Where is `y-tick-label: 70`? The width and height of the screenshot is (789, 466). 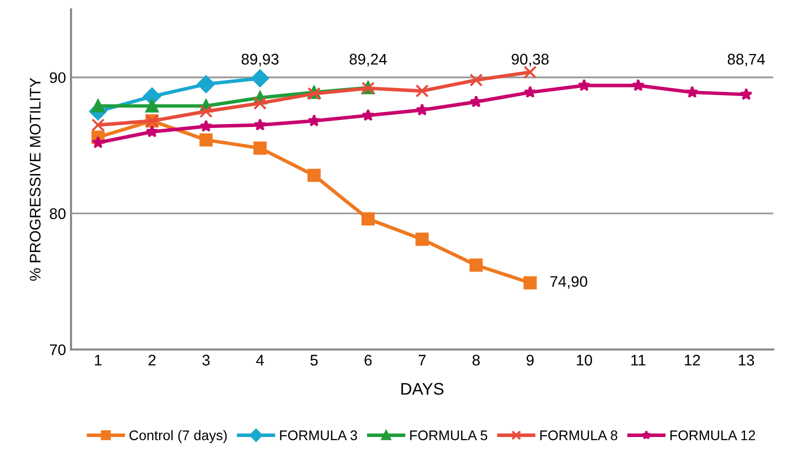 y-tick-label: 70 is located at coordinates (58, 350).